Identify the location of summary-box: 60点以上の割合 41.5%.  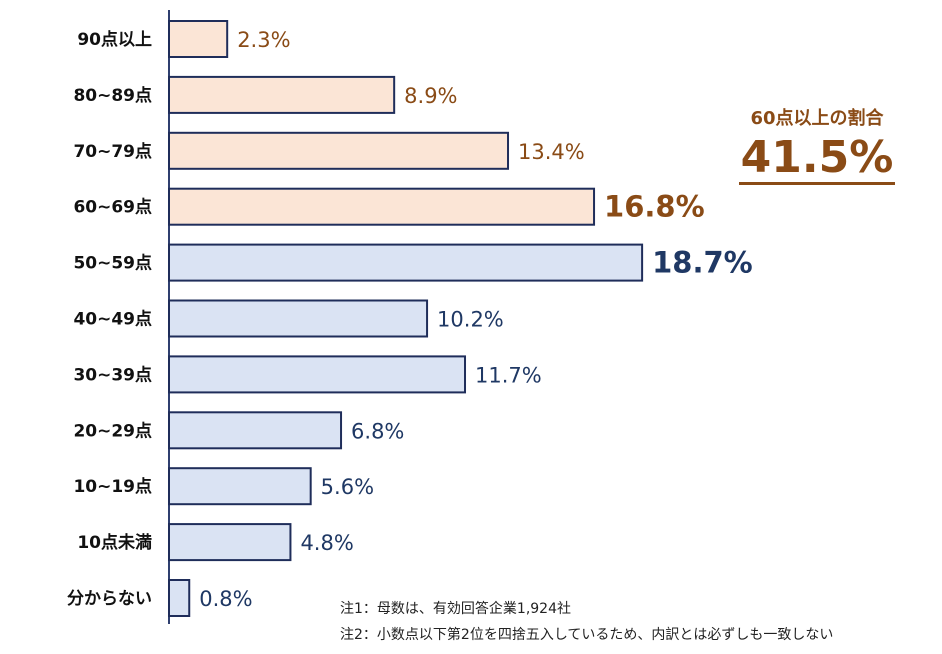
(817, 144).